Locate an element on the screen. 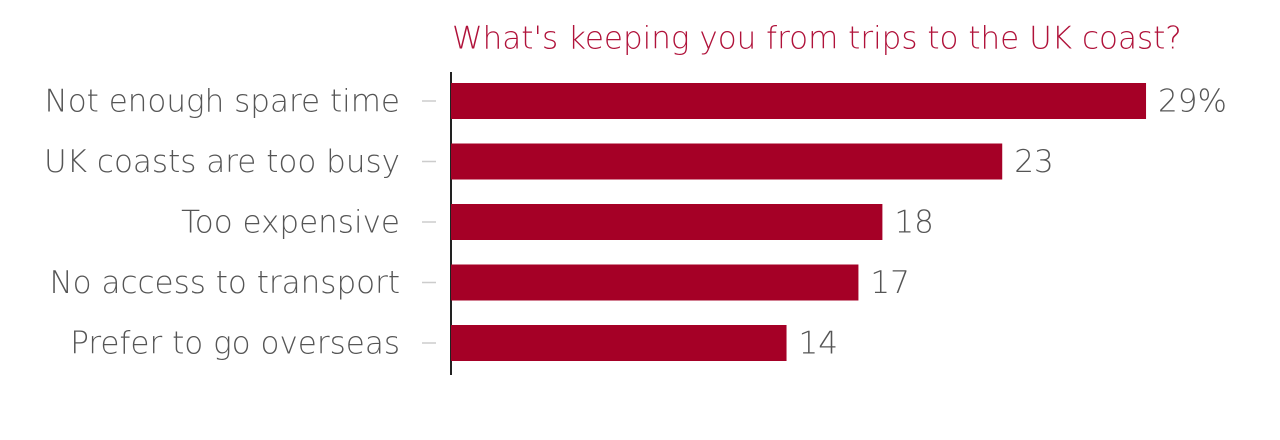 The image size is (1280, 440). y-tick-label: UK coasts are too busy is located at coordinates (222, 162).